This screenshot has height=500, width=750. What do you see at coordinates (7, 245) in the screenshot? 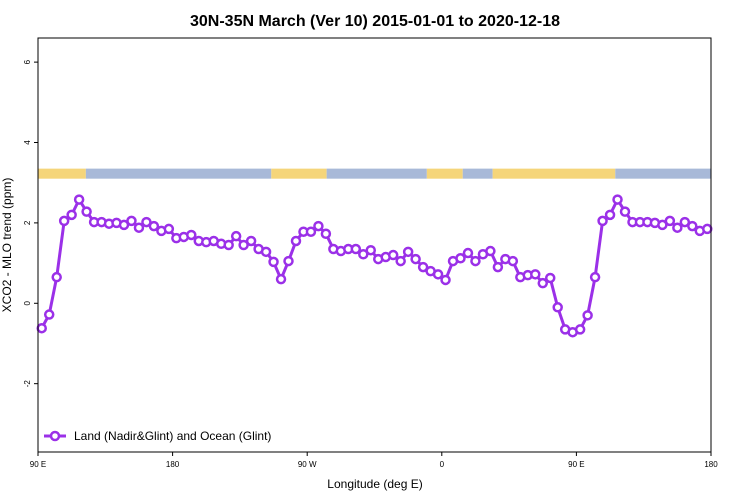
I see `y-axis-label: XCO2 - MLO trend (ppm)` at bounding box center [7, 245].